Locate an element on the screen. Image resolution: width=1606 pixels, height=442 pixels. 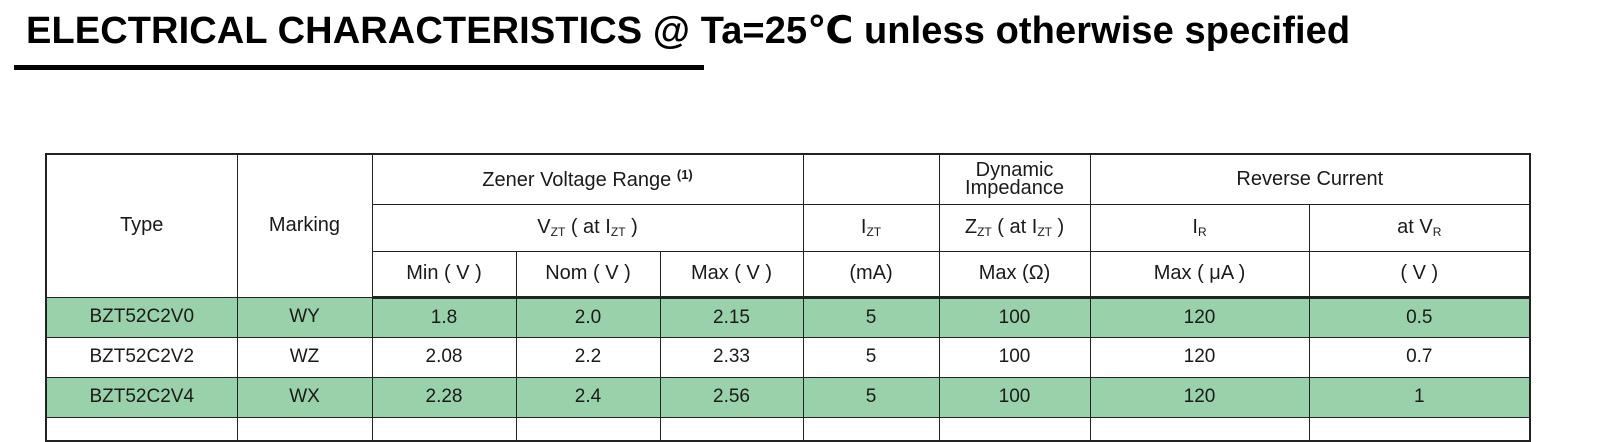
header-dynamic-impedance: Dynamic Impedance is located at coordinates (1014, 179).